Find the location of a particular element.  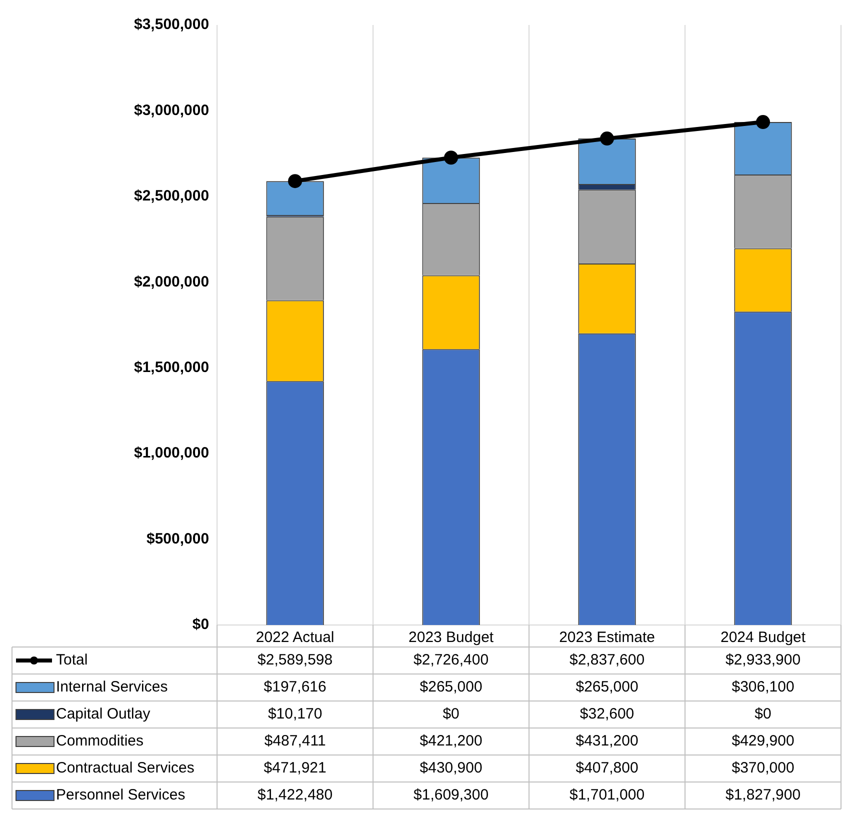

data-label: $421,200 is located at coordinates (451, 741).